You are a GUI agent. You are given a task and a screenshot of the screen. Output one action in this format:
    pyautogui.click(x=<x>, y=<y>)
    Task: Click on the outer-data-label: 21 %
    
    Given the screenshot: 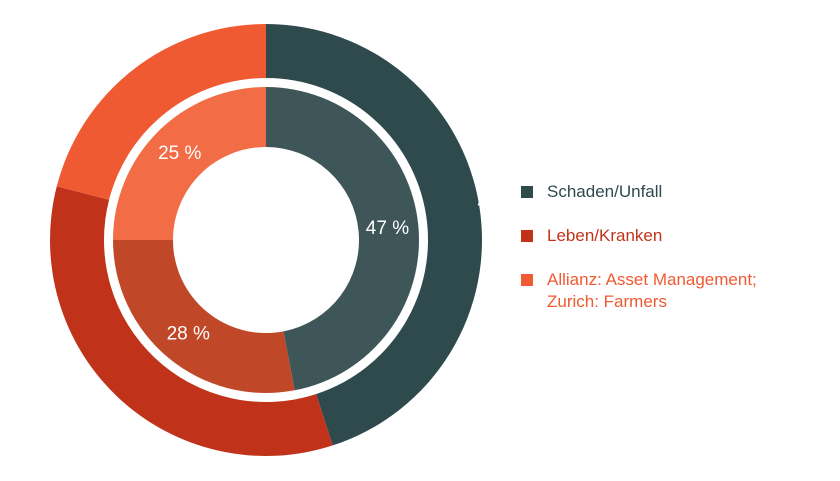 What is the action you would take?
    pyautogui.click(x=121, y=53)
    